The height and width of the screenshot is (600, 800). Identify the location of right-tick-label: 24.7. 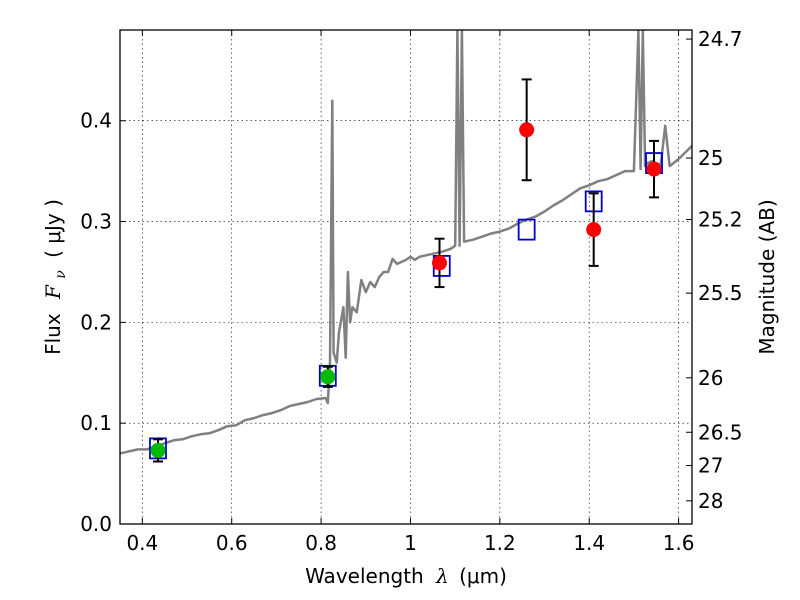
(720, 39).